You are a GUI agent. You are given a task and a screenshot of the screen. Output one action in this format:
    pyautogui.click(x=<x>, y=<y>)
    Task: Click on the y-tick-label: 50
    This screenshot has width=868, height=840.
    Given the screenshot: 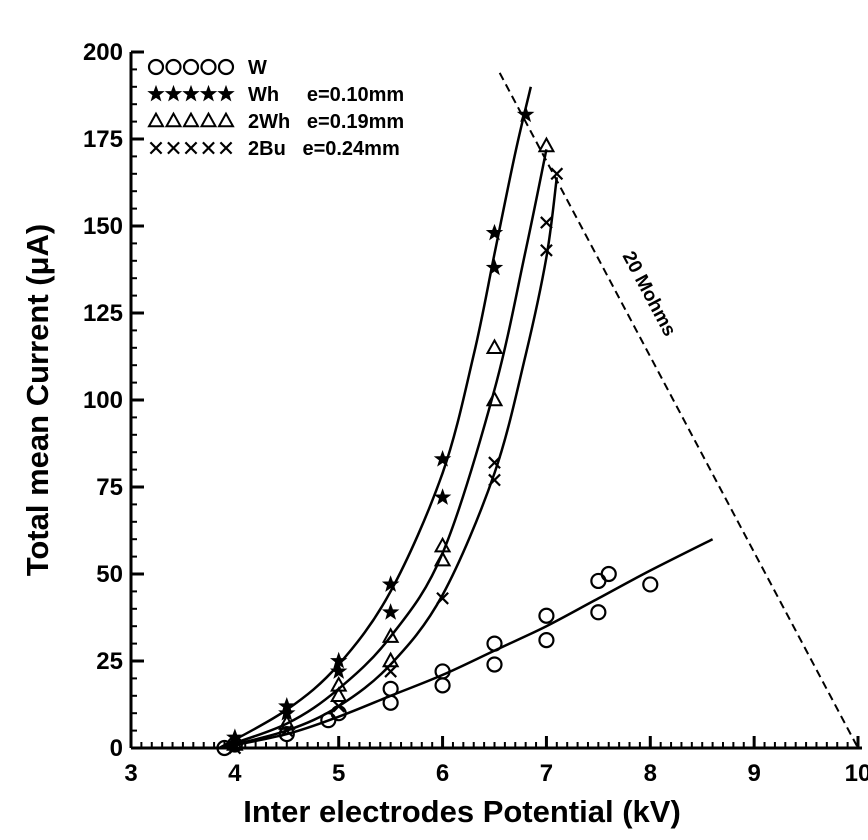 What is the action you would take?
    pyautogui.click(x=109, y=574)
    